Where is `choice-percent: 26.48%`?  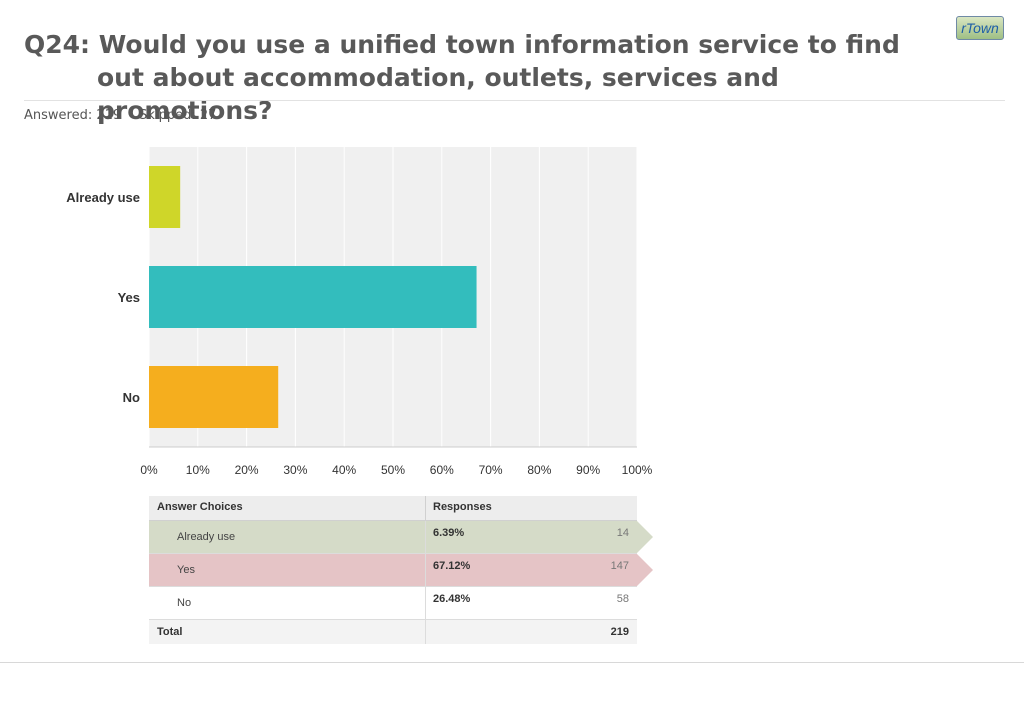 choice-percent: 26.48% is located at coordinates (452, 599).